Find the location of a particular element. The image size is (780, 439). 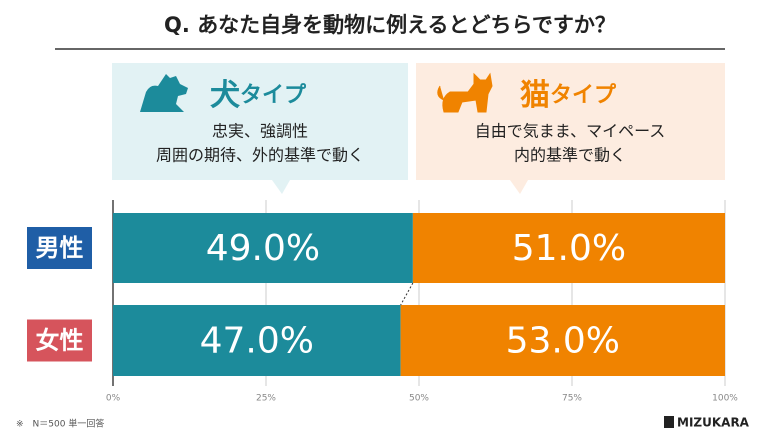

value-label: 51.0% is located at coordinates (569, 248).